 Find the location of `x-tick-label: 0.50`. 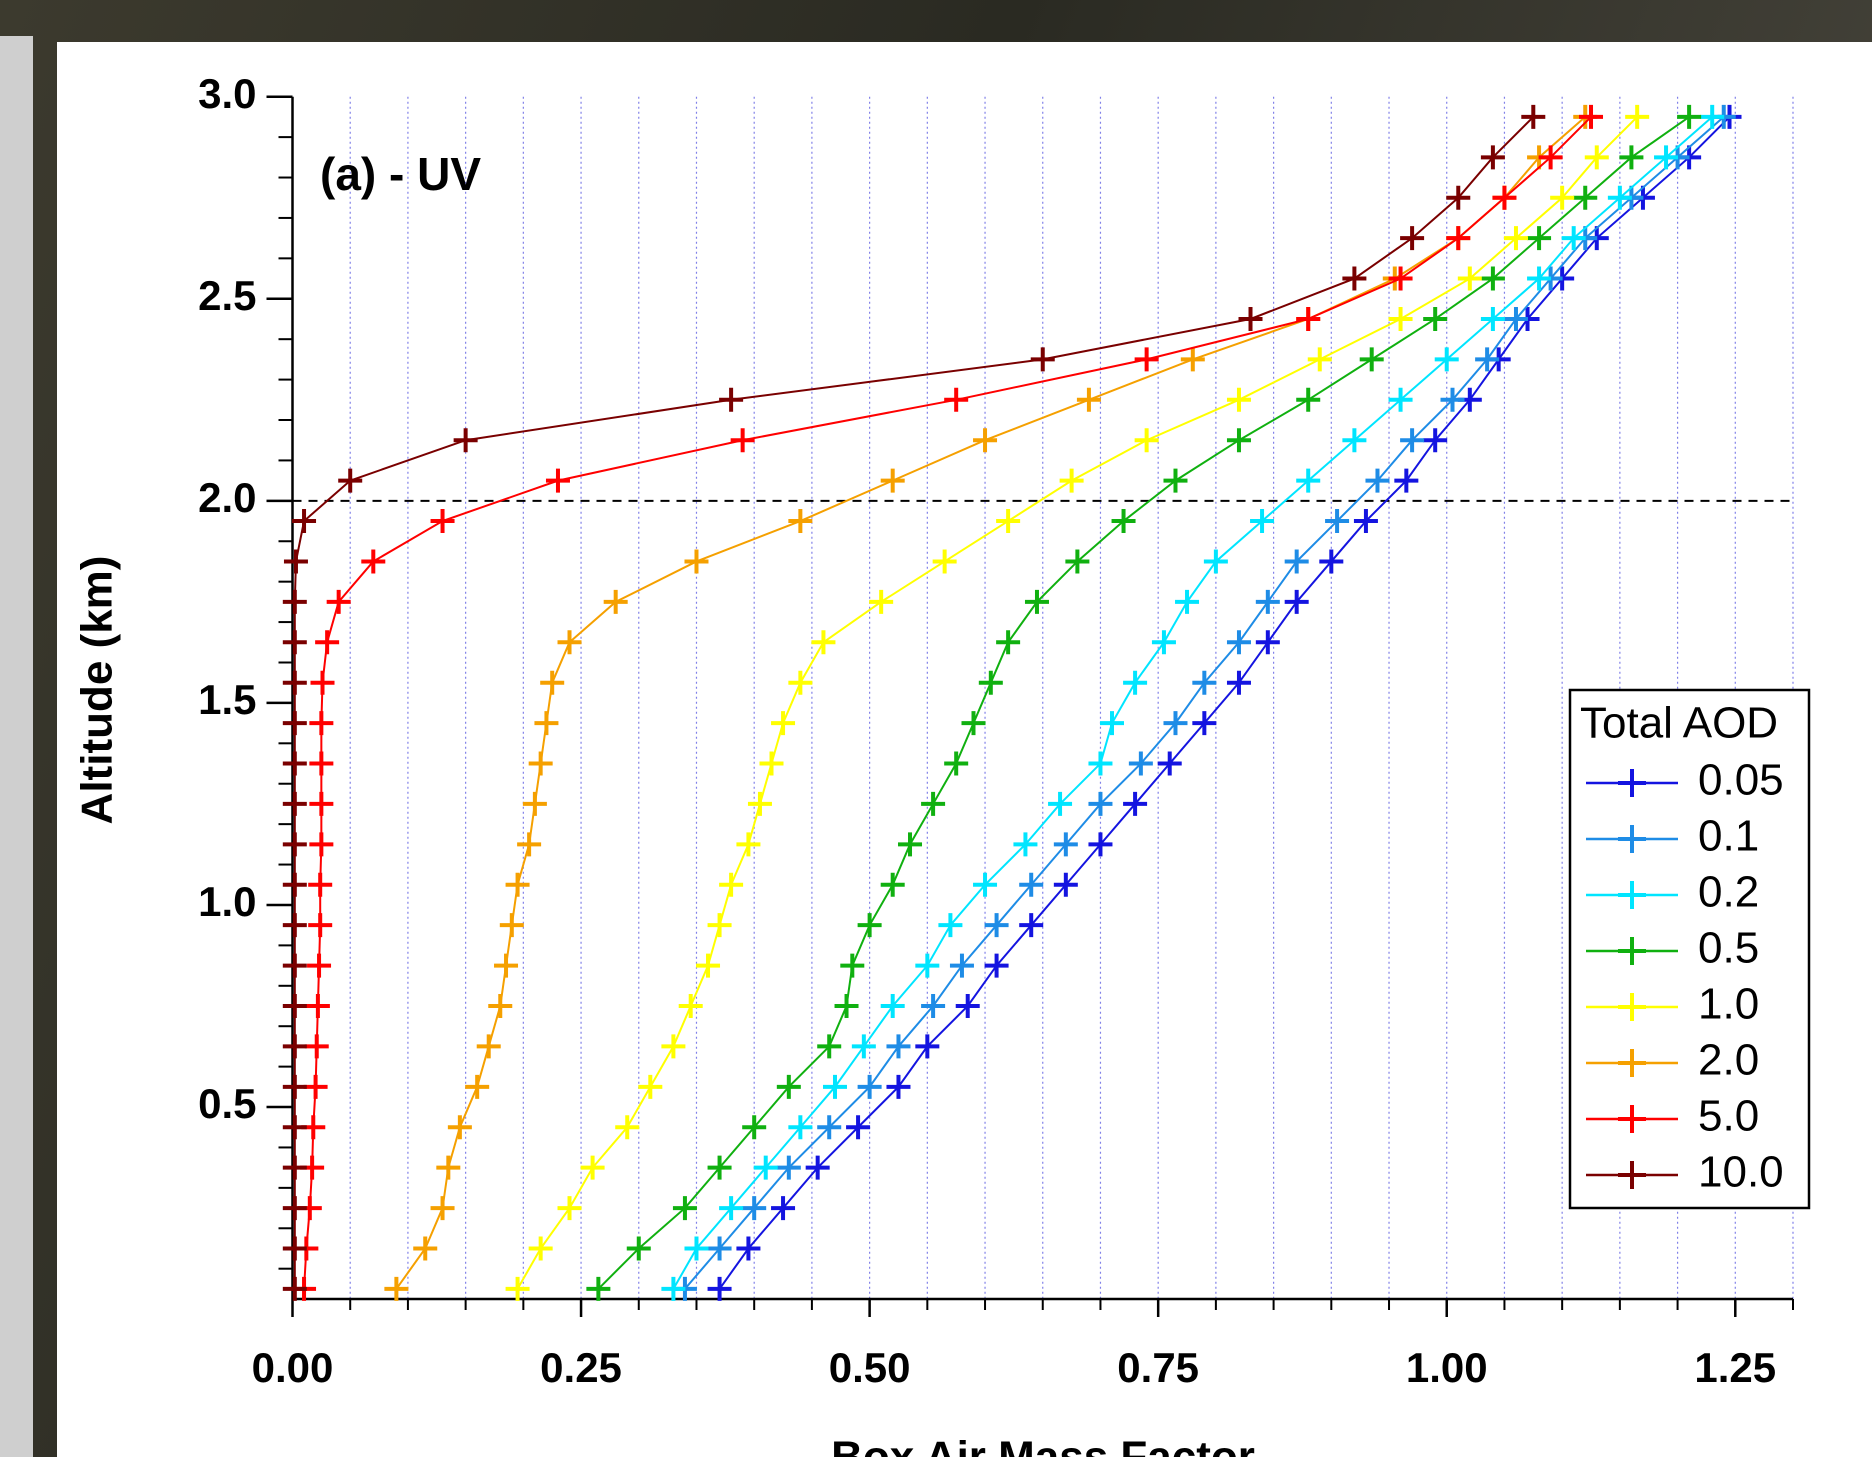

x-tick-label: 0.50 is located at coordinates (870, 1367).